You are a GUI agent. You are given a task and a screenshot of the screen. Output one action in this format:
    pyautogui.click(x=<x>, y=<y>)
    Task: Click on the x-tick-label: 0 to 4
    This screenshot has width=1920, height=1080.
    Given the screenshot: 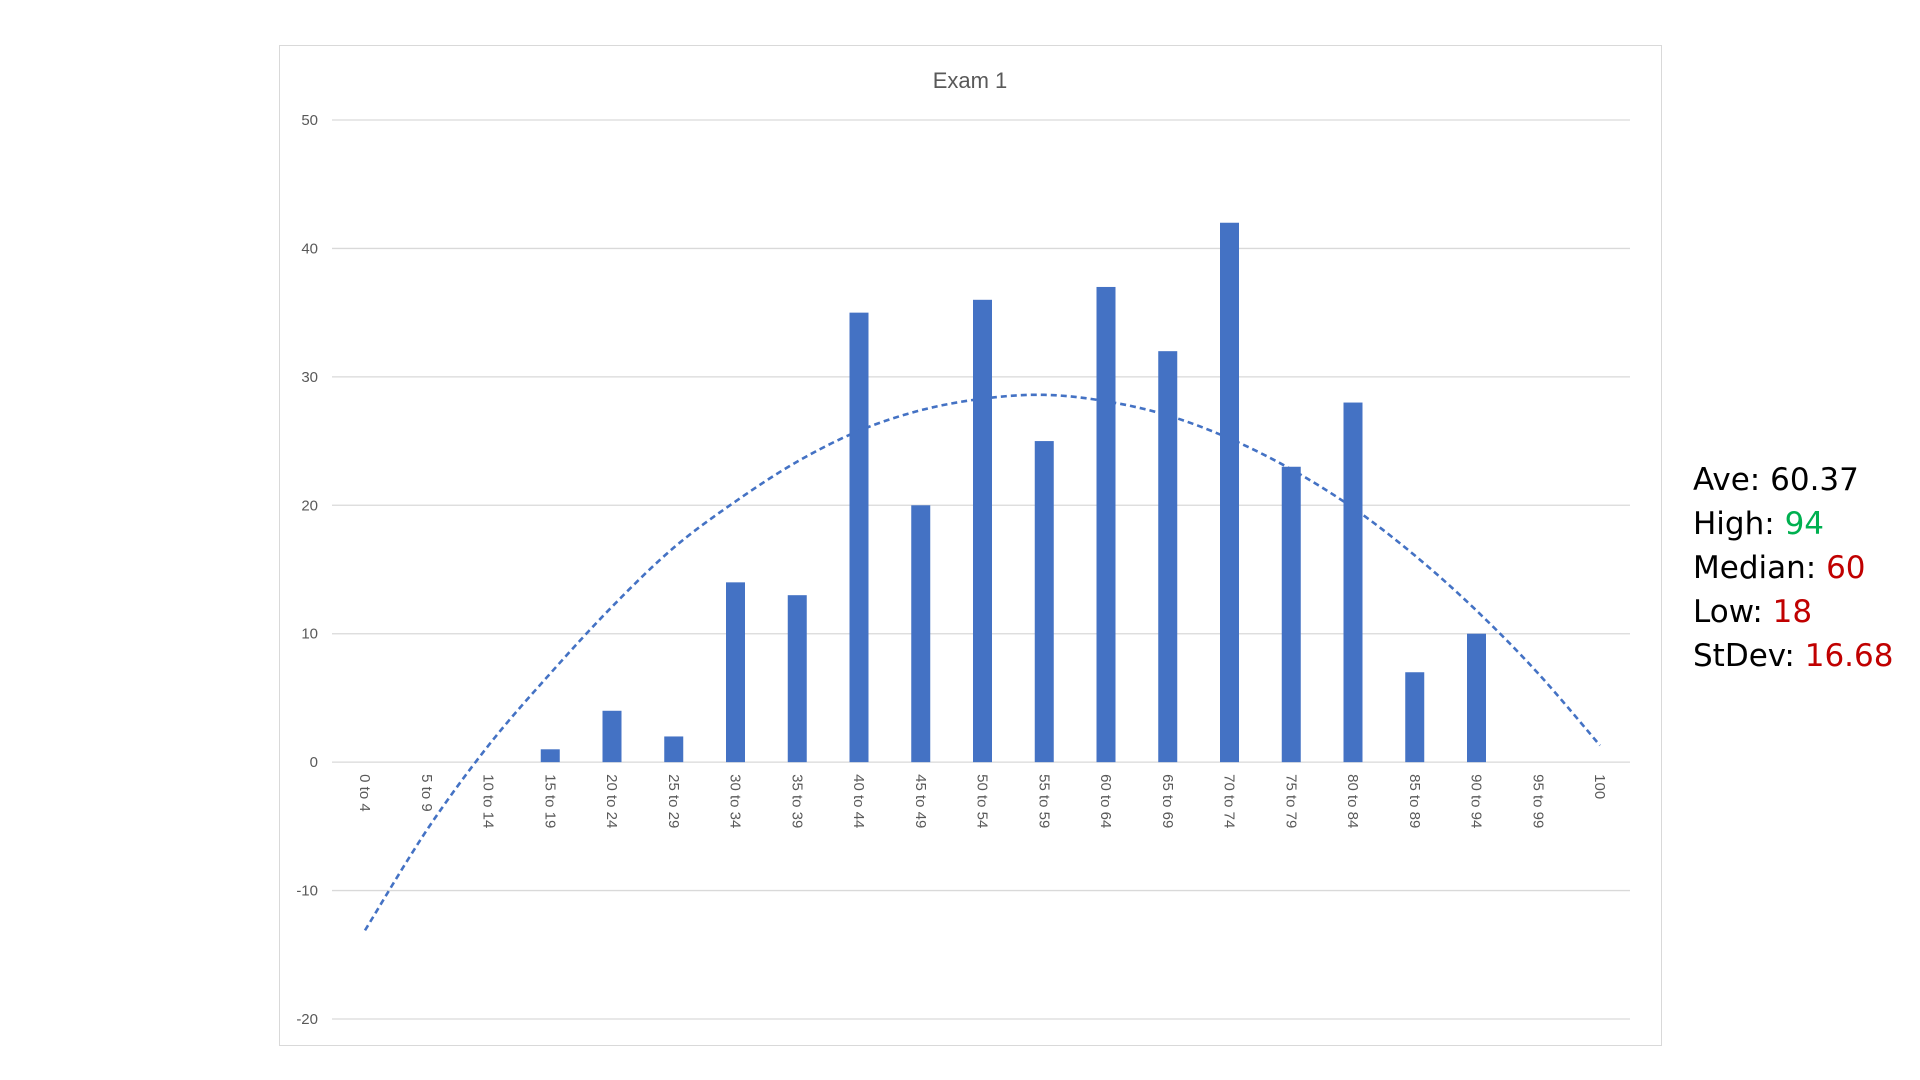 What is the action you would take?
    pyautogui.click(x=364, y=793)
    